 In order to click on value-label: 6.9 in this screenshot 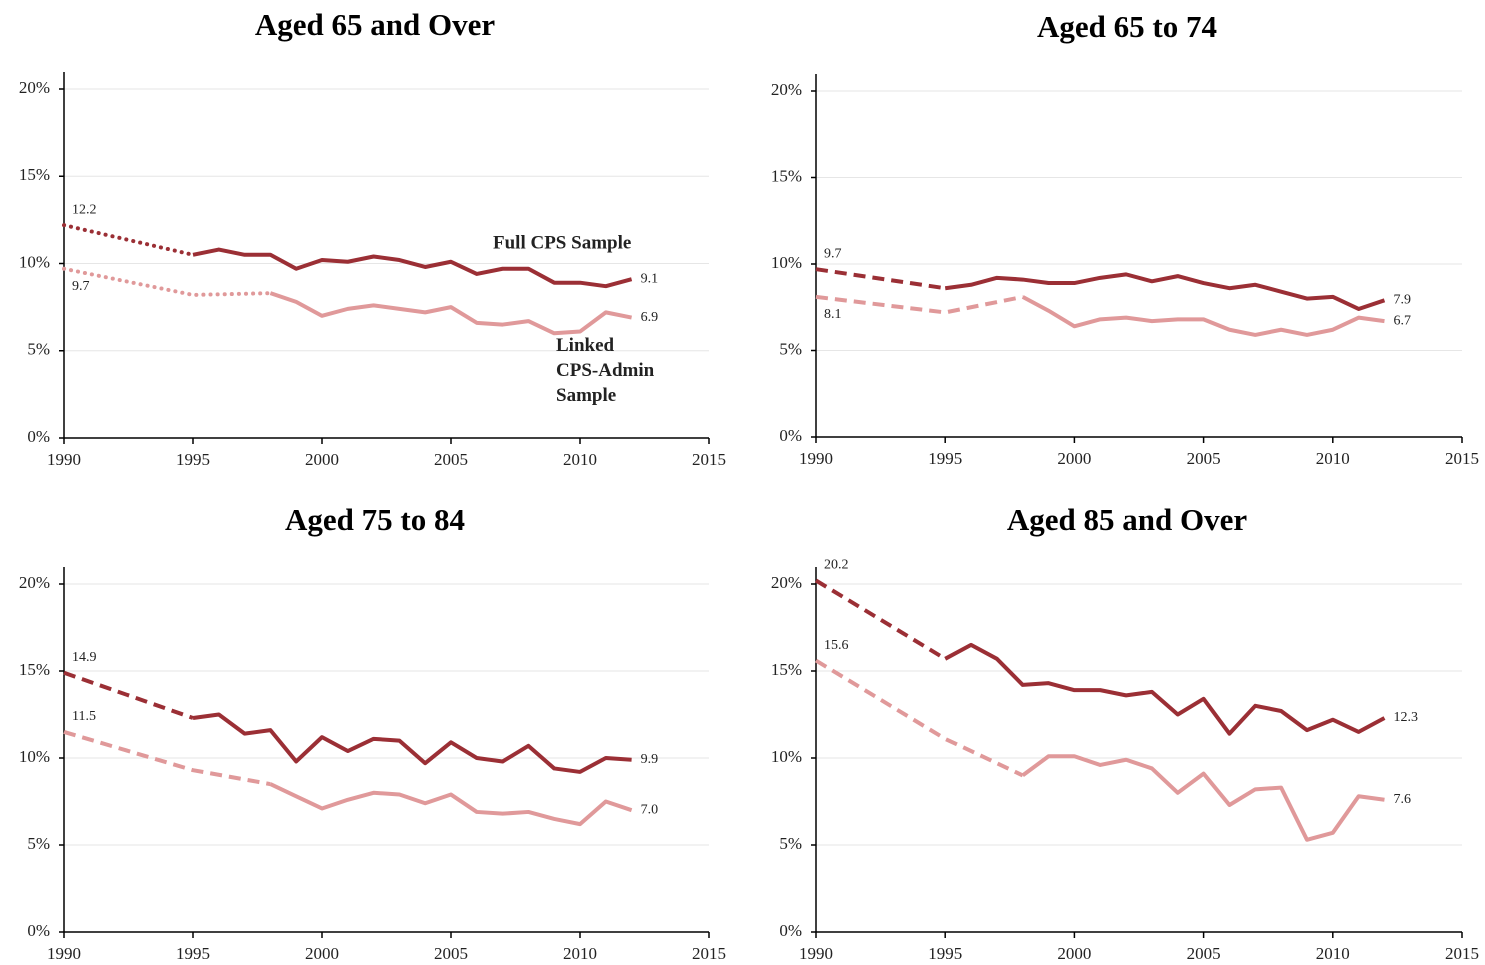, I will do `click(650, 317)`.